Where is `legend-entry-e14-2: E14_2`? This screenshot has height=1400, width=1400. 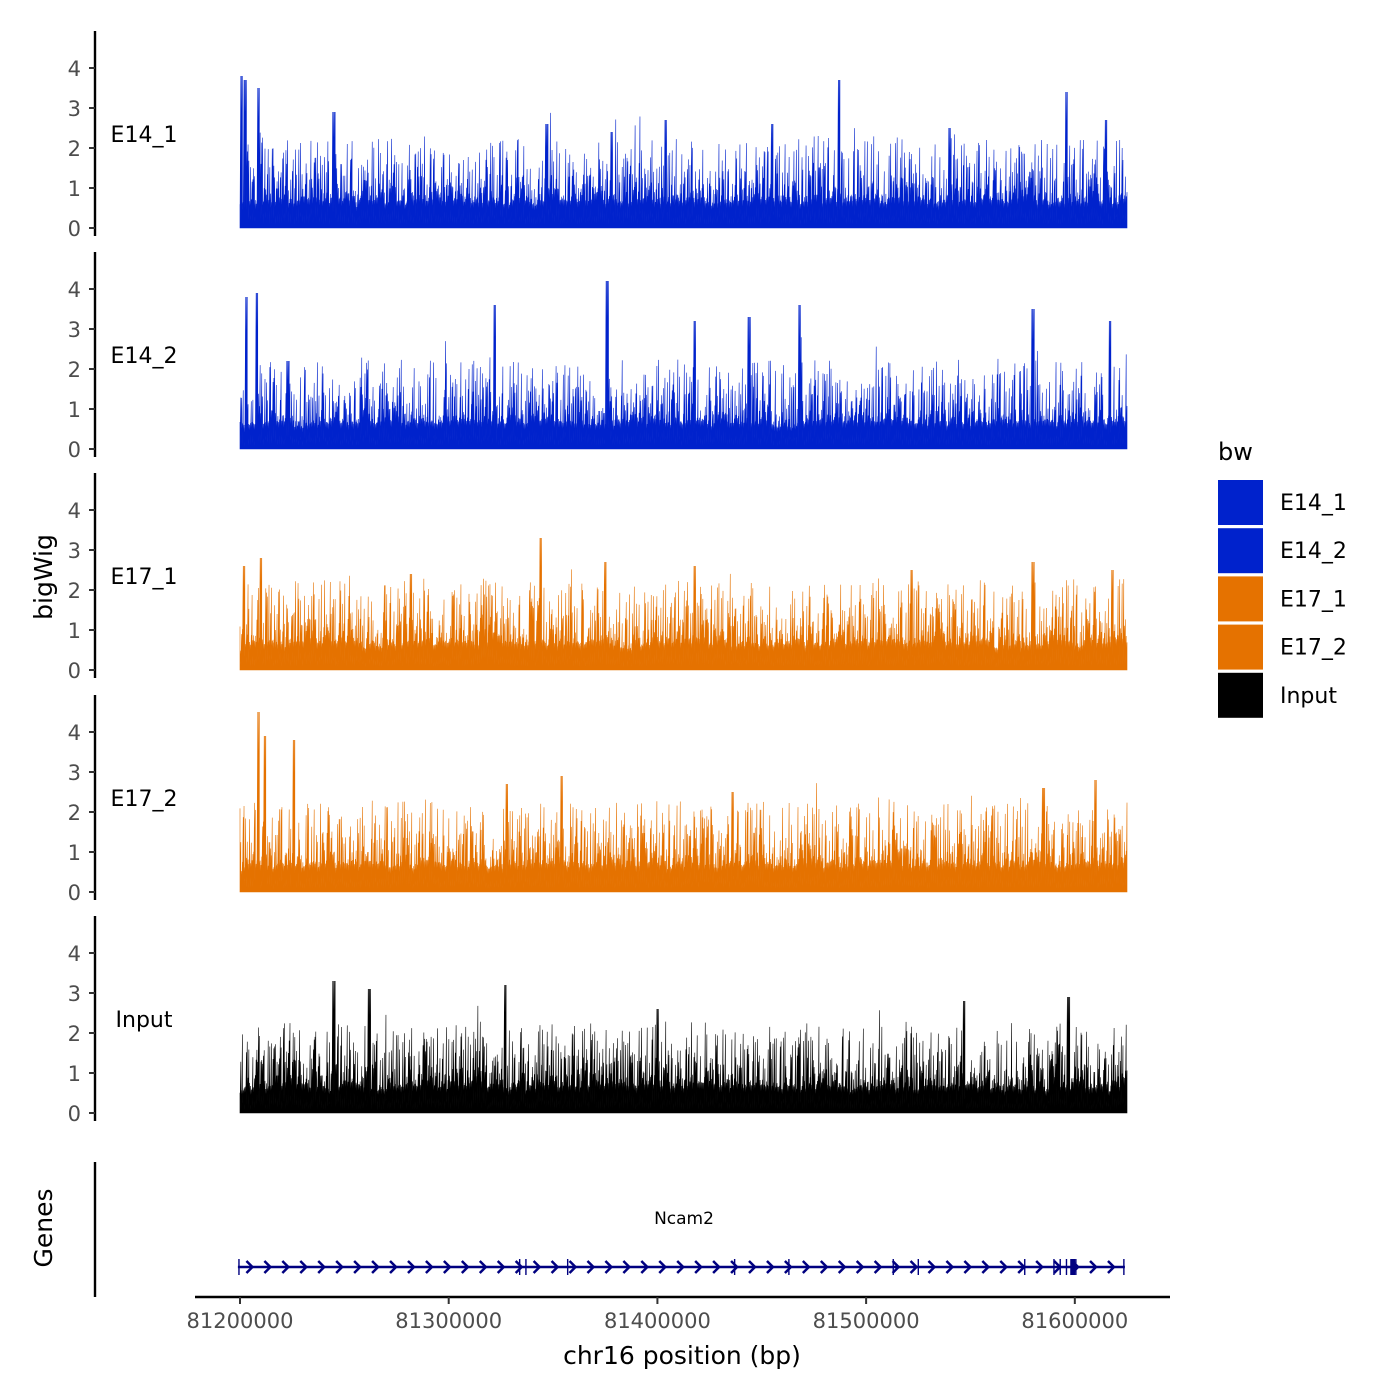
legend-entry-e14-2: E14_2 is located at coordinates (1282, 551).